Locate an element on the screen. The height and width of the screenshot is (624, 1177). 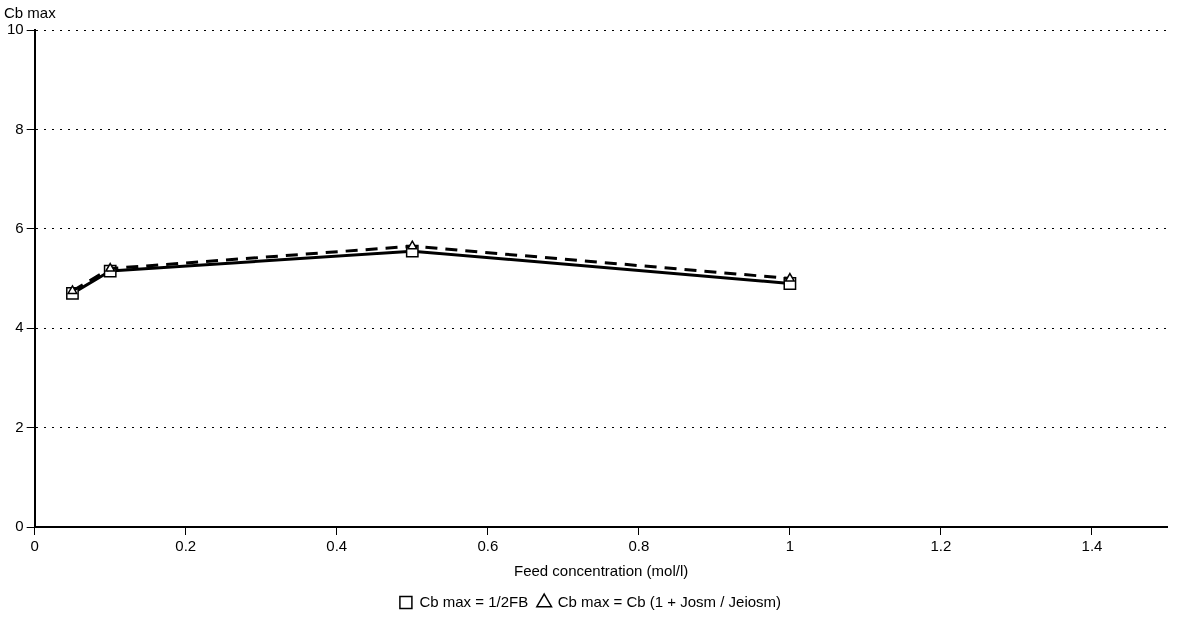
x-tick-label: 1 is located at coordinates (790, 546).